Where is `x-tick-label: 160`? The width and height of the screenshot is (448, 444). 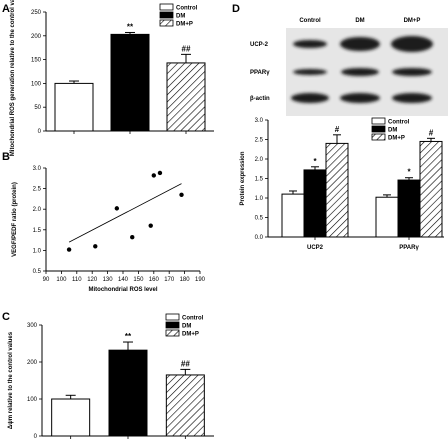
x-tick-label: 160 is located at coordinates (154, 280).